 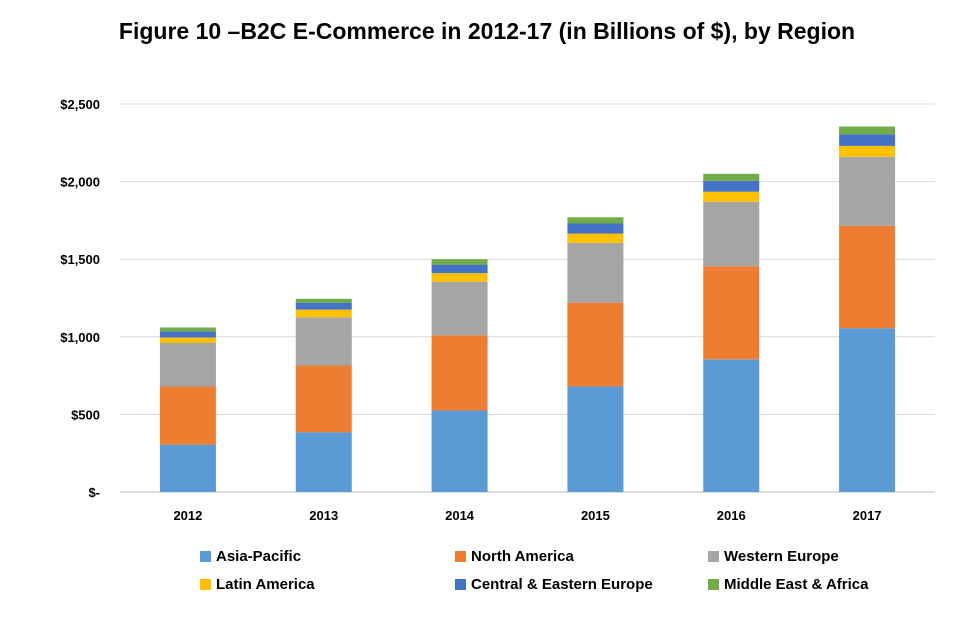 I want to click on y-tick-label: $2,500, so click(x=80, y=104).